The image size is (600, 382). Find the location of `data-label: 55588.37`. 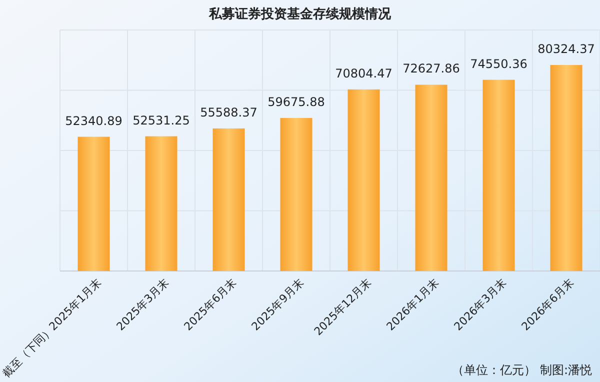

data-label: 55588.37 is located at coordinates (229, 112).